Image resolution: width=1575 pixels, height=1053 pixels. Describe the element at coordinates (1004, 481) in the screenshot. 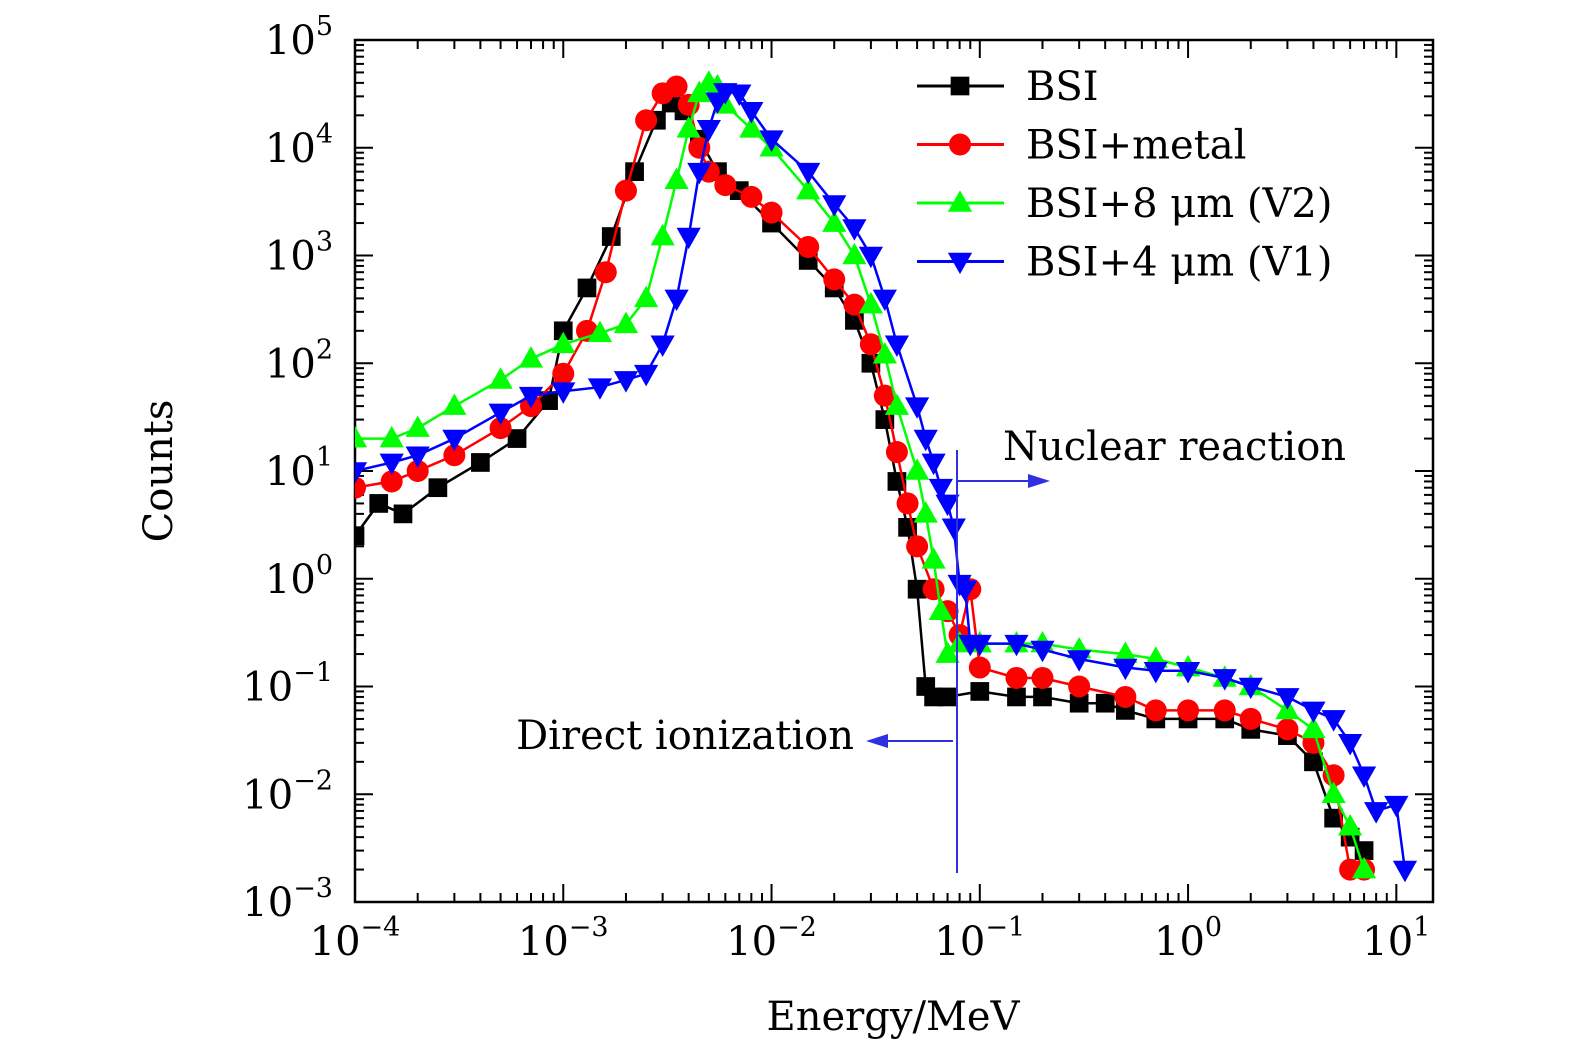

I see `nuclear-reaction-arrow` at that location.